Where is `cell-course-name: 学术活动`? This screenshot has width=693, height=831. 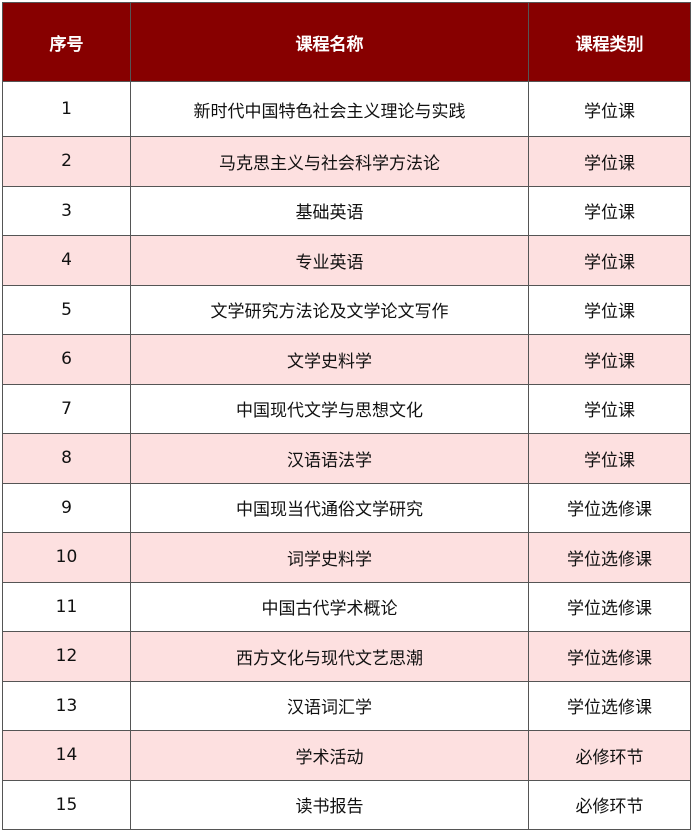
cell-course-name: 学术活动 is located at coordinates (329, 755).